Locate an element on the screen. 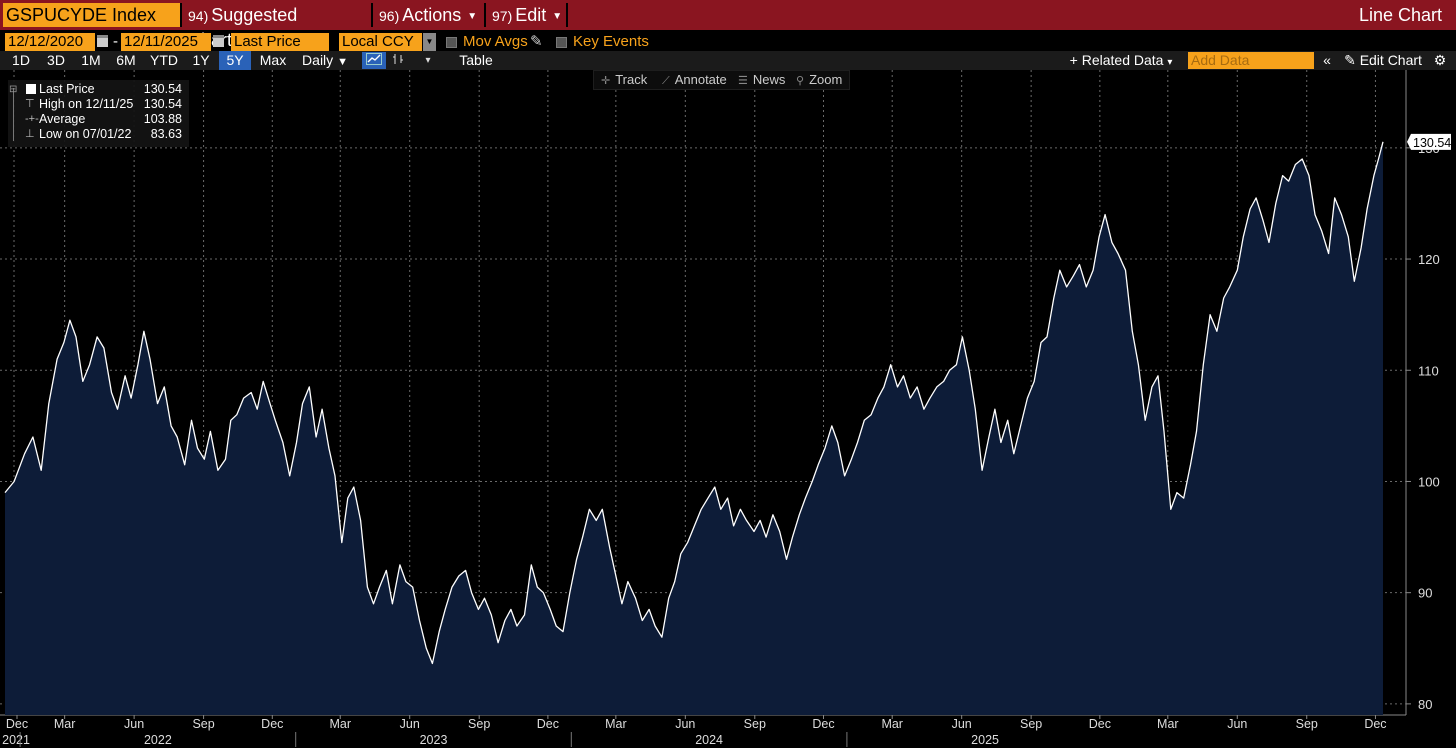 The width and height of the screenshot is (1456, 748). frequency-select: Daily ▼ is located at coordinates (325, 60).